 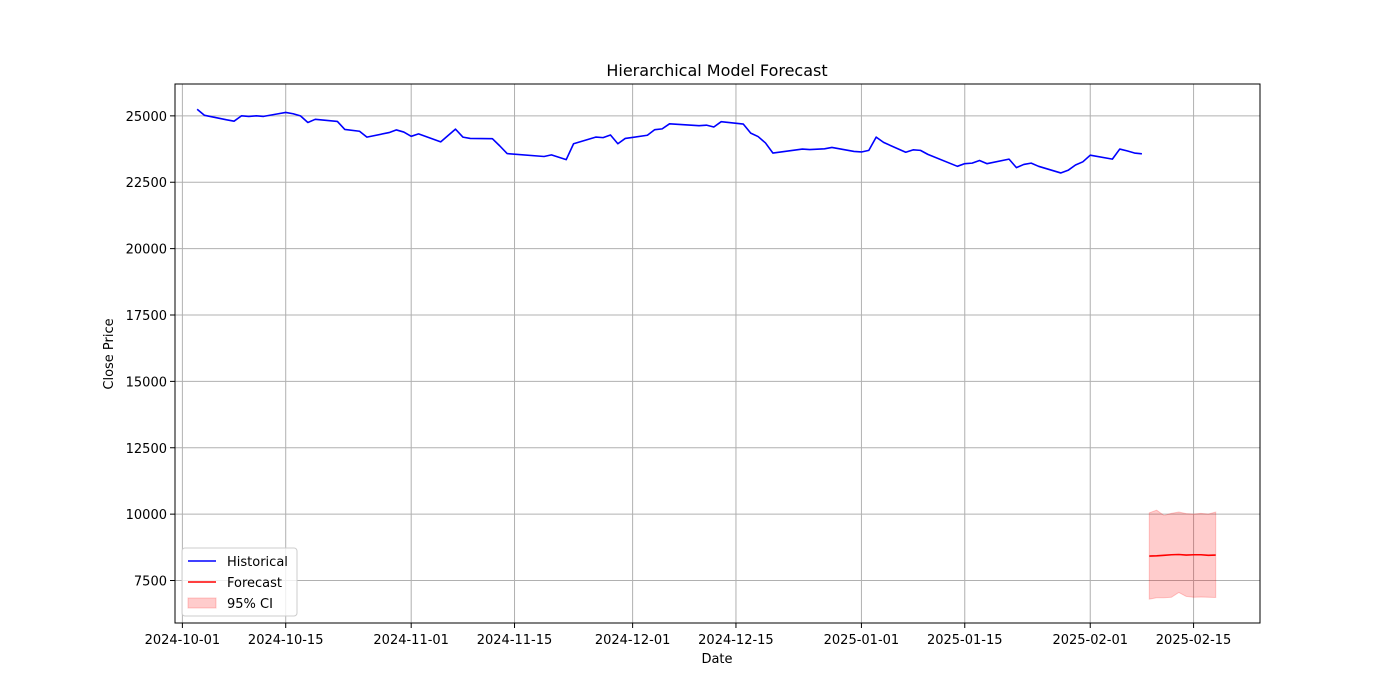 I want to click on y-tick-label: 25000, so click(x=146, y=117).